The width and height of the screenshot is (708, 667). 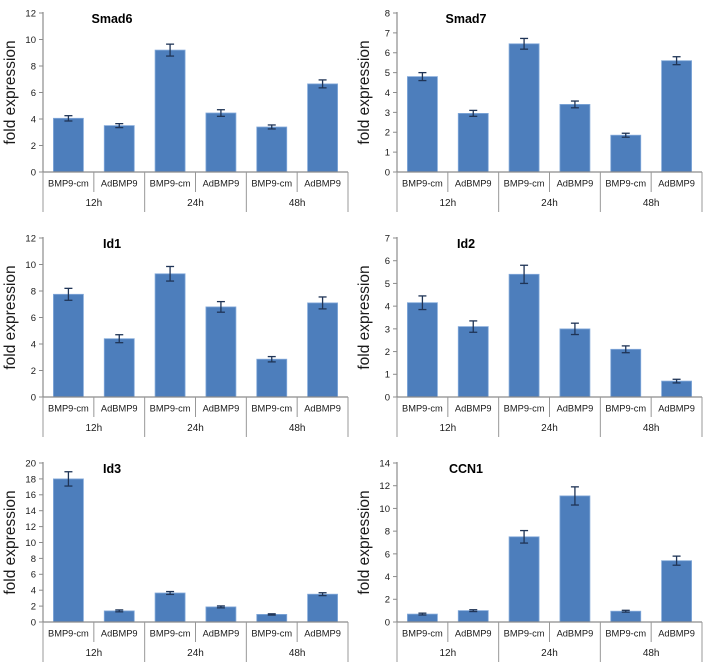 I want to click on y-tick-label: 7, so click(x=387, y=33).